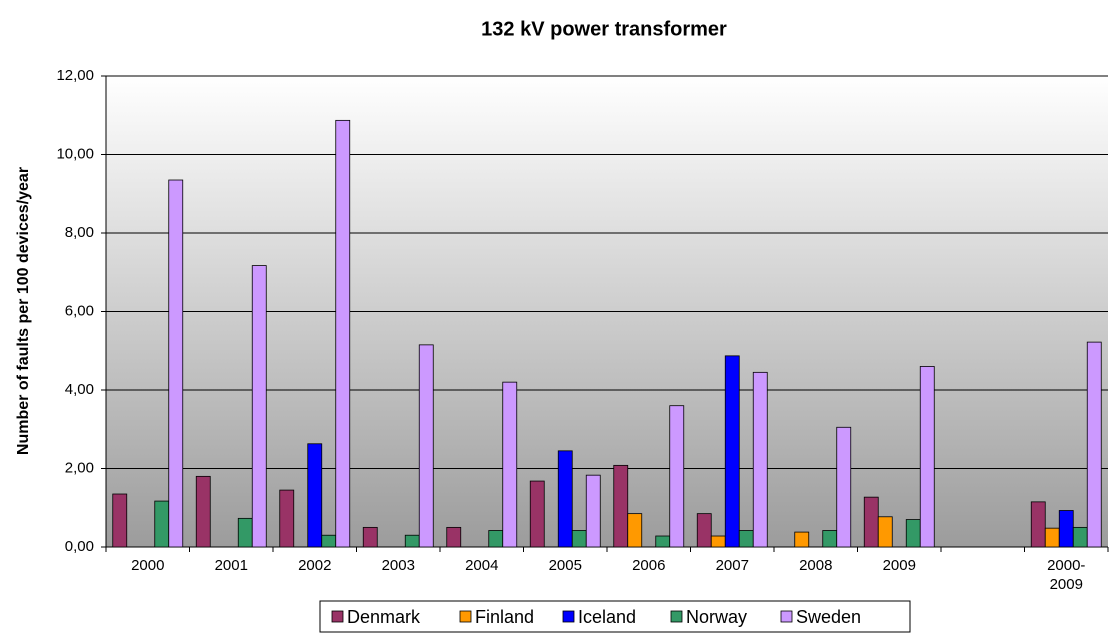  Describe the element at coordinates (79, 232) in the screenshot. I see `y-tick-label: 8,00` at that location.